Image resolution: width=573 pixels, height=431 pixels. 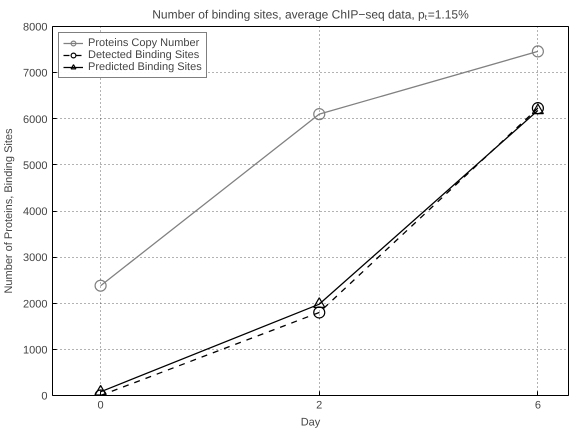 What do you see at coordinates (35, 120) in the screenshot?
I see `y-tick-label: 6000` at bounding box center [35, 120].